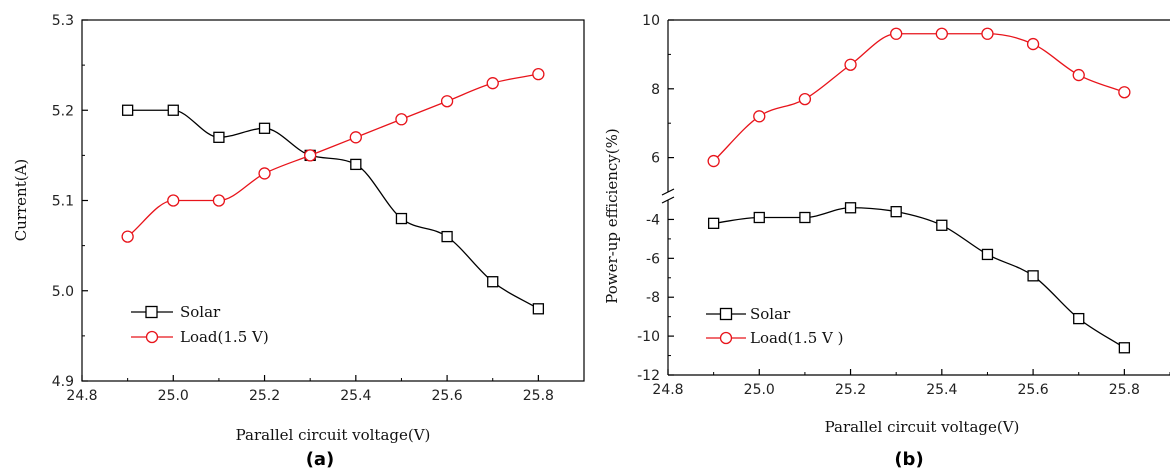 The width and height of the screenshot is (1170, 470). I want to click on chart-b-load-markers, so click(919, 97).